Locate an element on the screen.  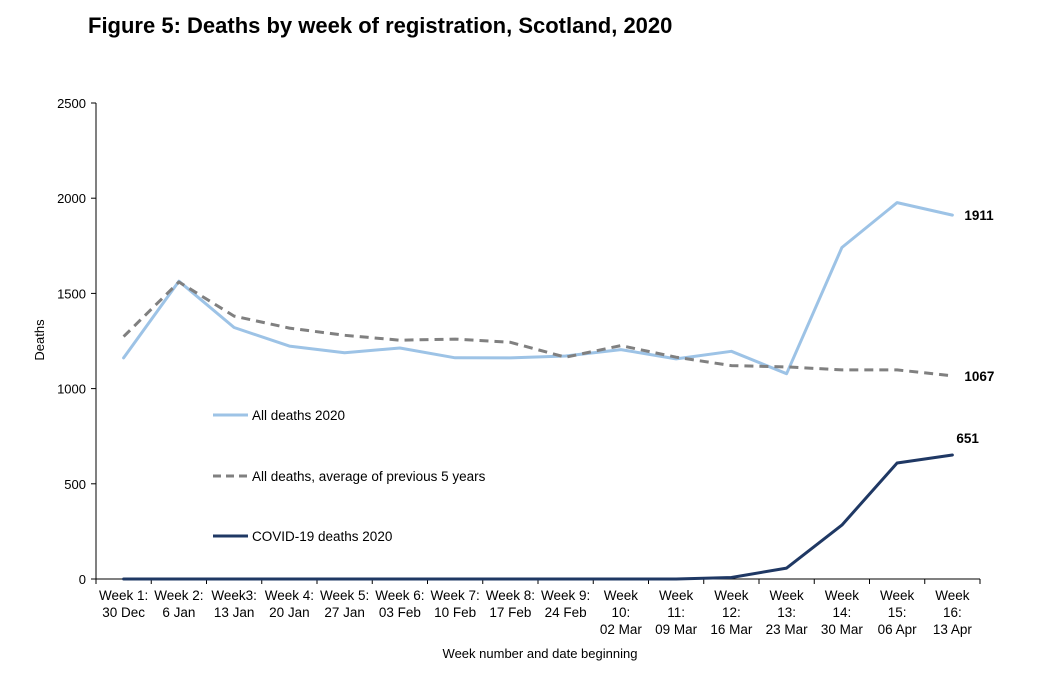
x-tick-label: Week 4: 20 Jan is located at coordinates (289, 604).